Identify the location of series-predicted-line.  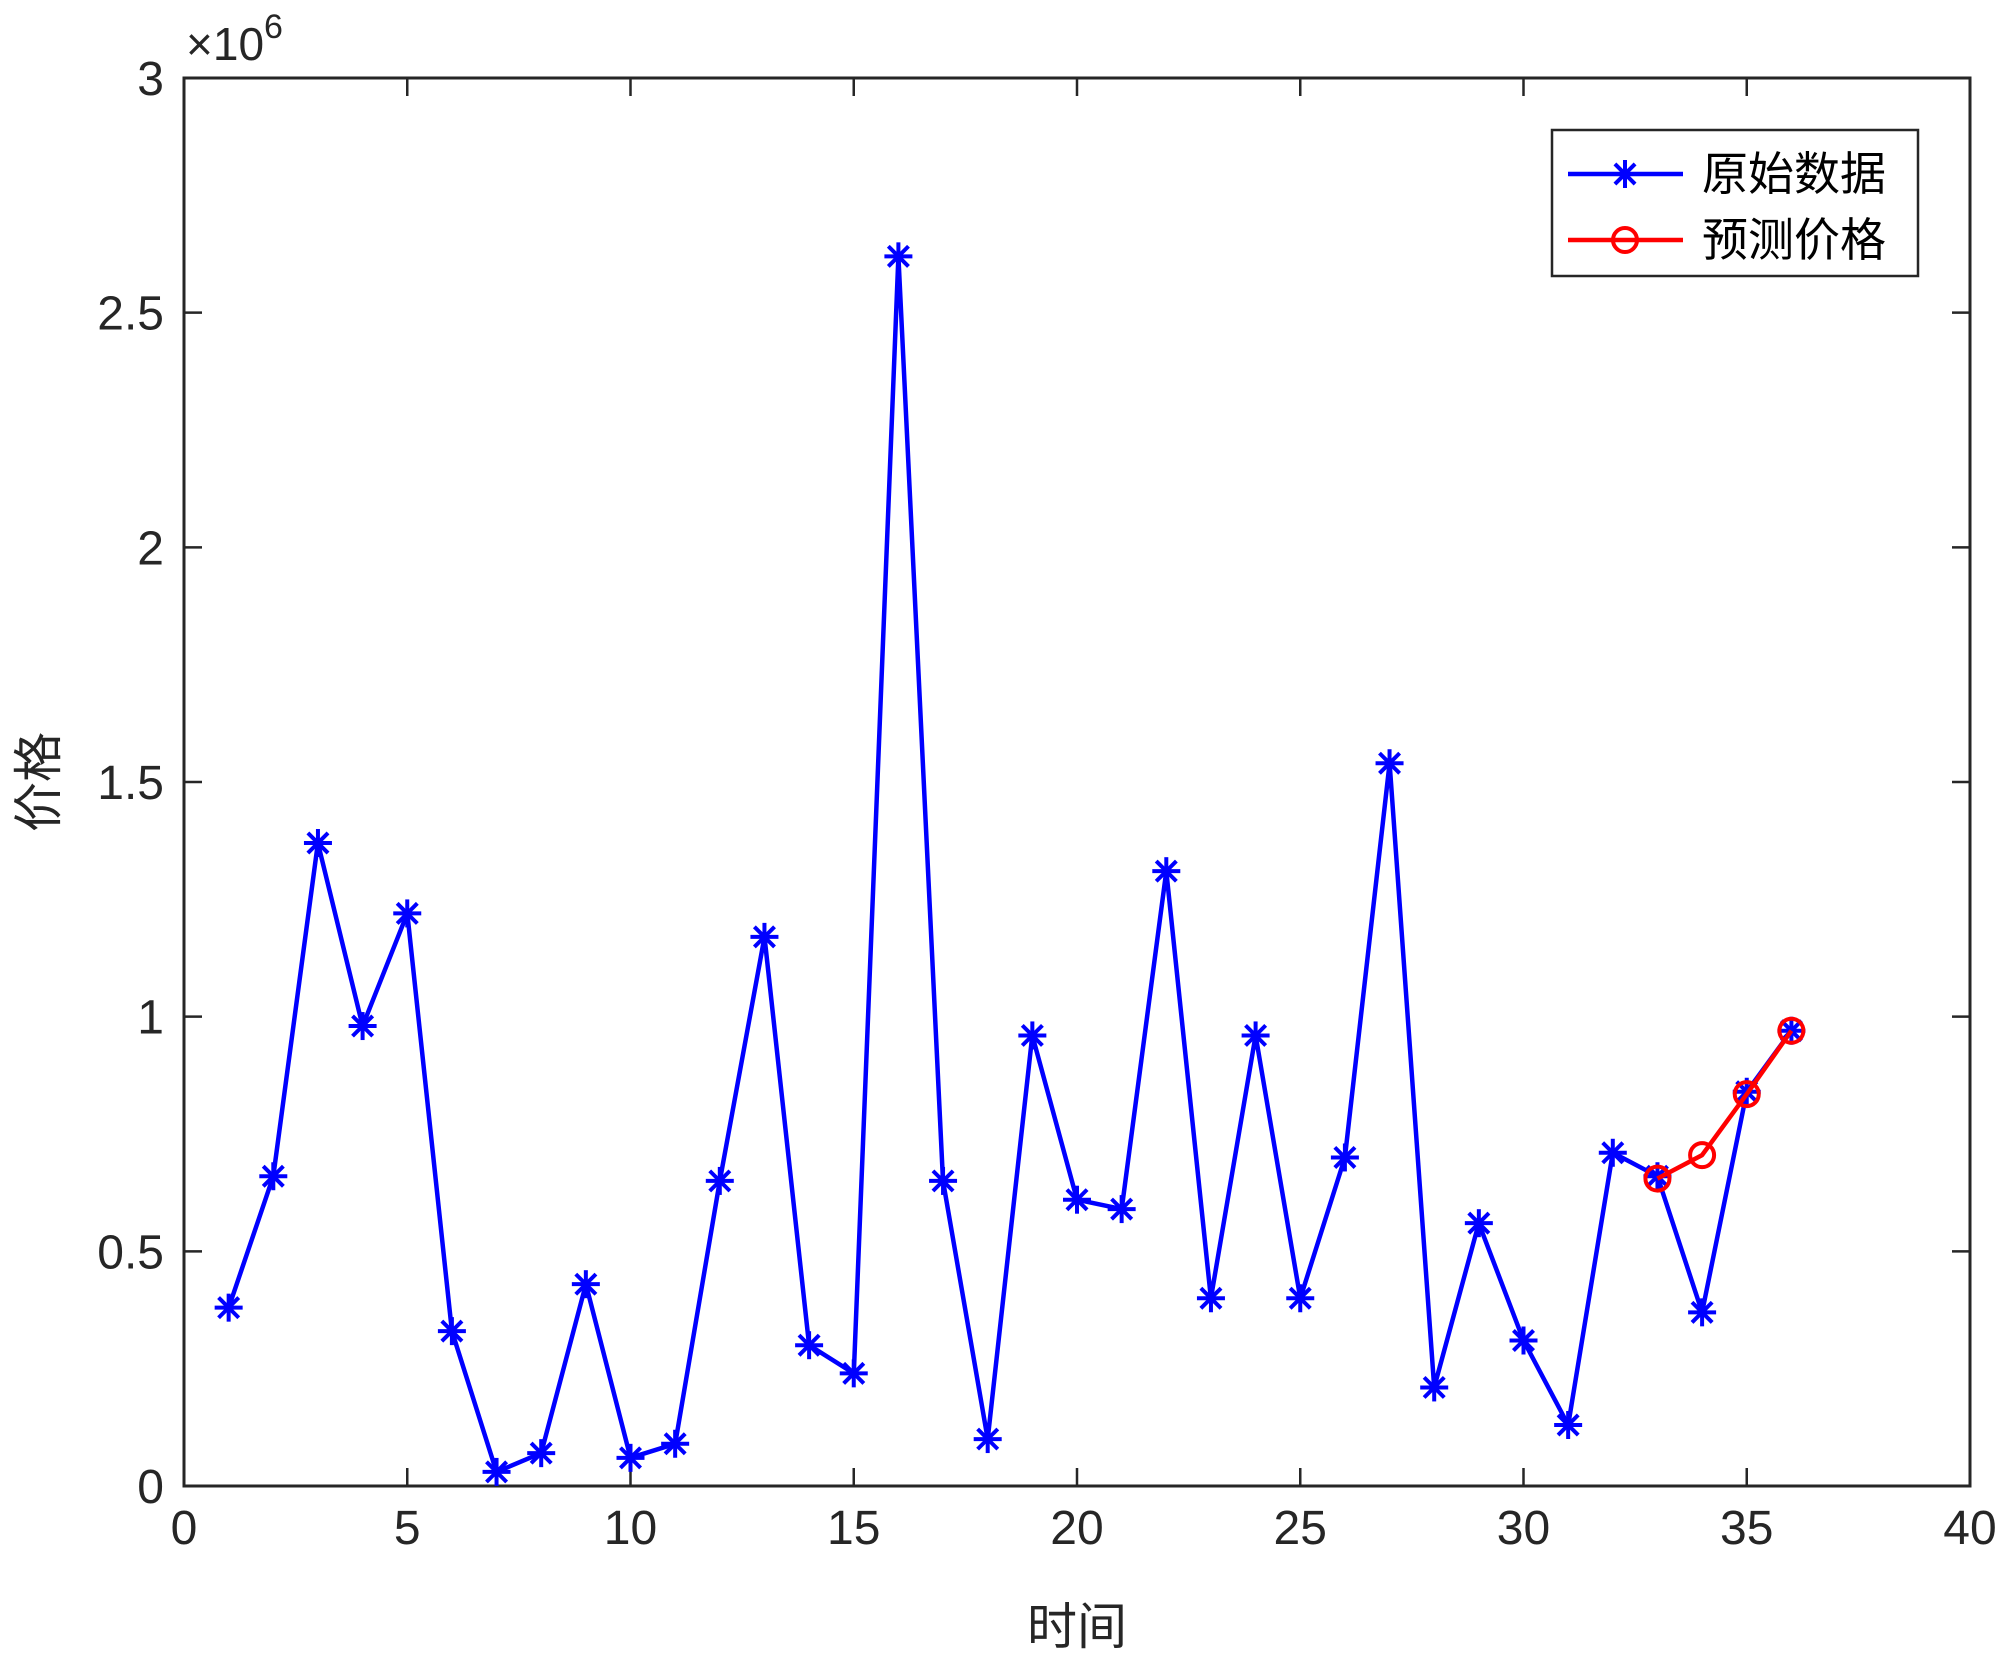
(1725, 1105).